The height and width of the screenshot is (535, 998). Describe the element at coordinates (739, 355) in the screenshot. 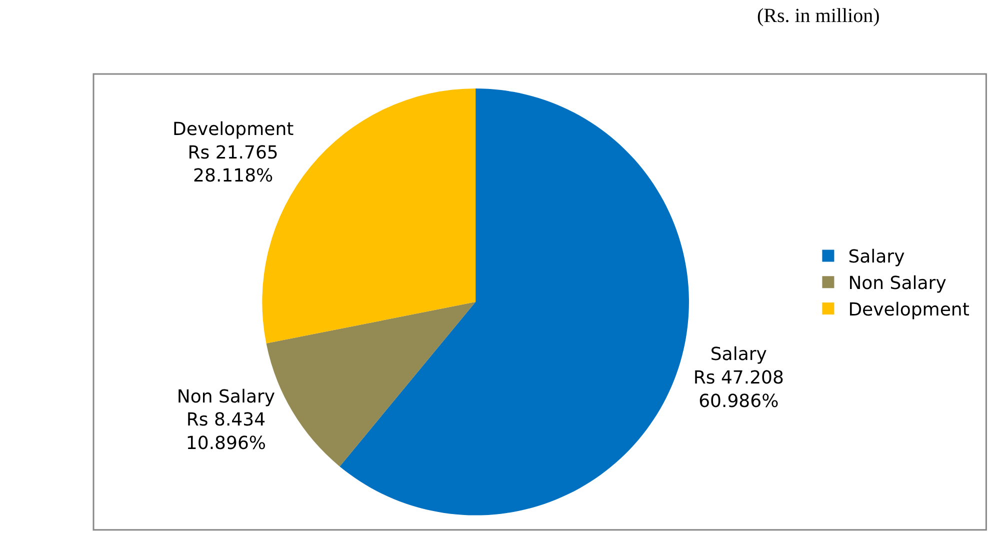

I see `slice-label: Salary` at that location.